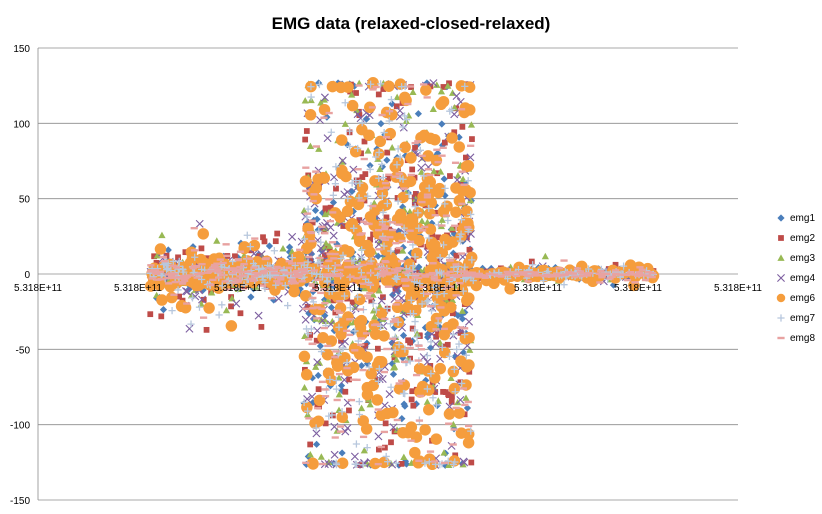  What do you see at coordinates (803, 218) in the screenshot?
I see `legend-label: emg1` at bounding box center [803, 218].